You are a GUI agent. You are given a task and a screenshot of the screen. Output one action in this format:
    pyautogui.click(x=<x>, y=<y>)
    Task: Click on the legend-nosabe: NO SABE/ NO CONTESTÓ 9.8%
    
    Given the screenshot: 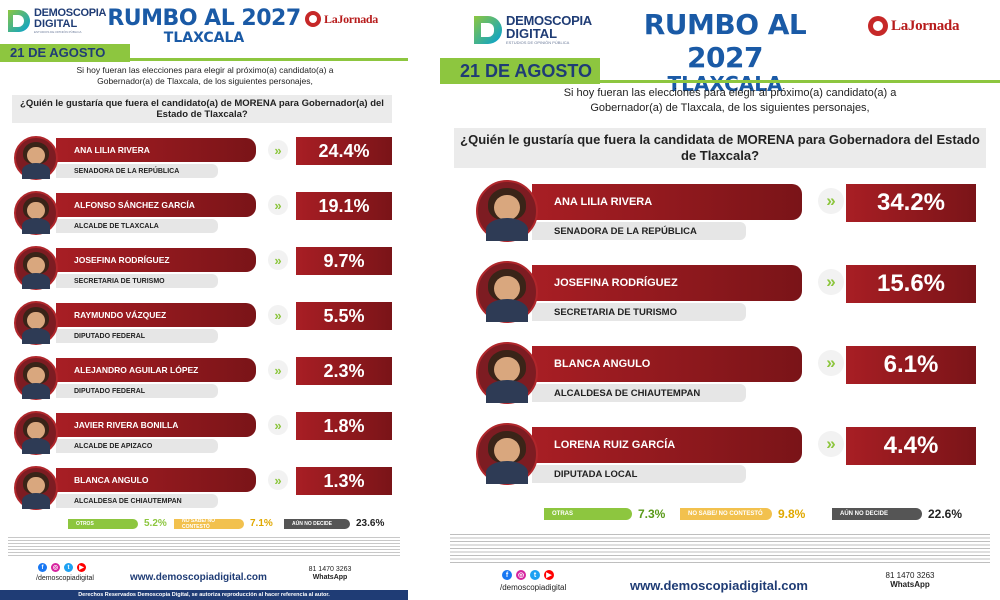 What is the action you would take?
    pyautogui.click(x=742, y=514)
    